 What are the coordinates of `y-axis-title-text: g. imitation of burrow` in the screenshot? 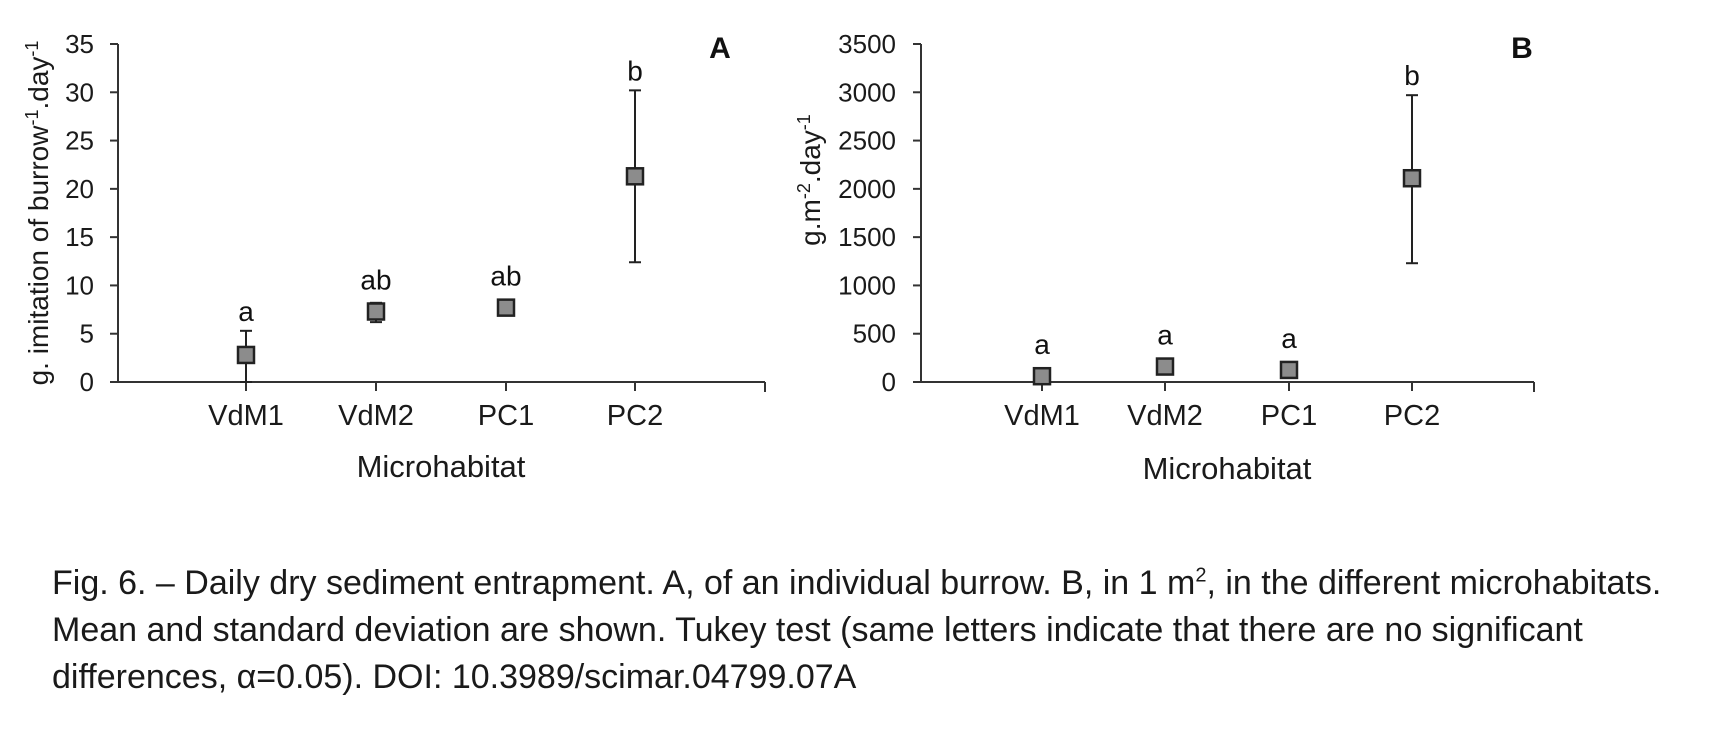 It's located at (38, 255).